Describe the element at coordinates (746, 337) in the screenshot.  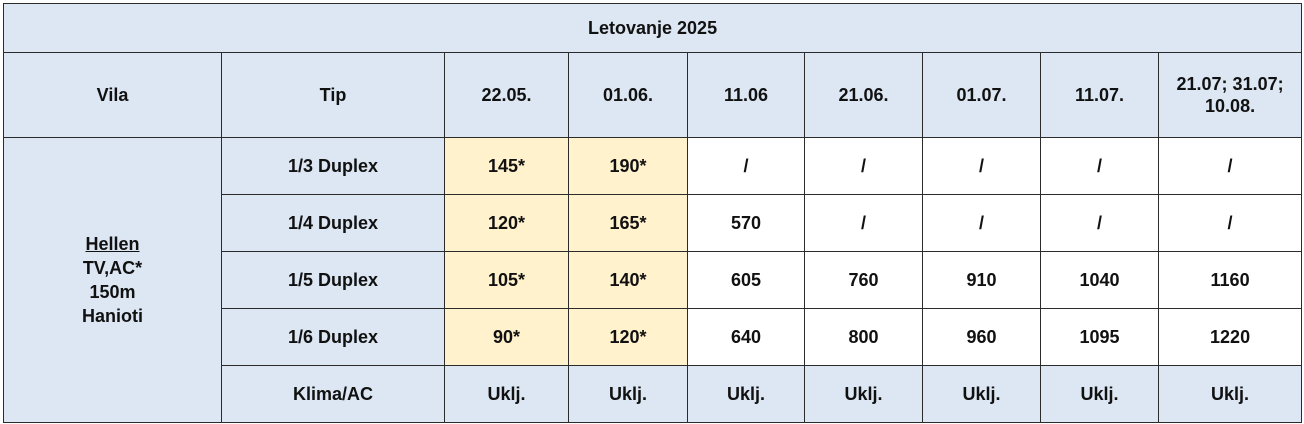
I see `price-cell: 640` at that location.